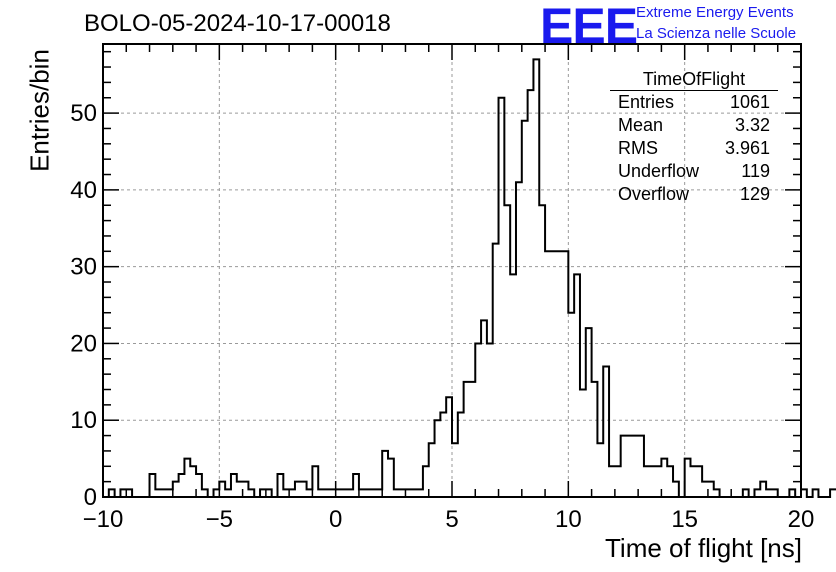 This screenshot has width=836, height=572. Describe the element at coordinates (801, 519) in the screenshot. I see `x-tick-label: 20` at that location.